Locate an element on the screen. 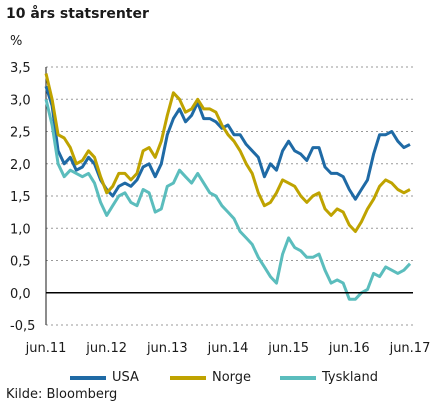 The width and height of the screenshot is (443, 413). legend-swatch-usa is located at coordinates (88, 377).